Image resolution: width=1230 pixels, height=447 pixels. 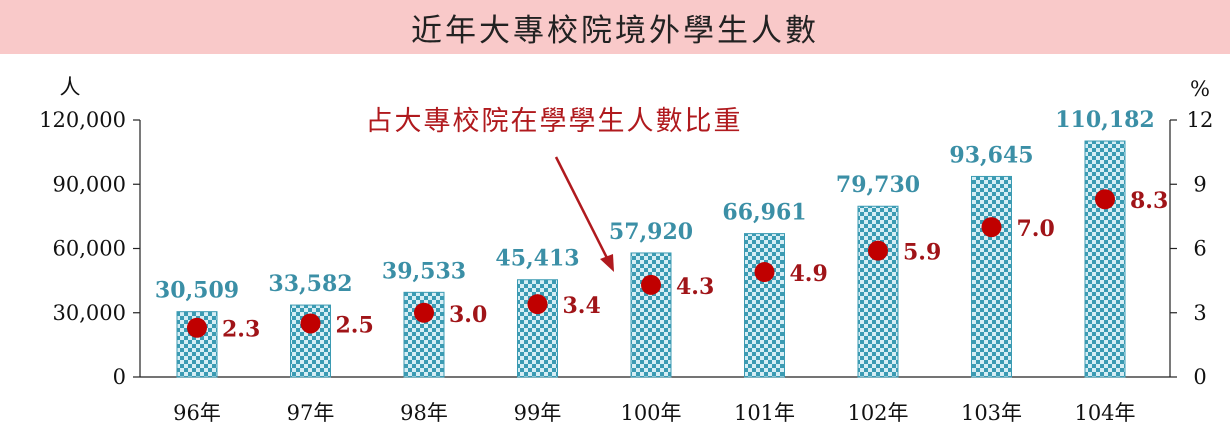 What do you see at coordinates (1199, 249) in the screenshot?
I see `y-right-tick-label: 6` at bounding box center [1199, 249].